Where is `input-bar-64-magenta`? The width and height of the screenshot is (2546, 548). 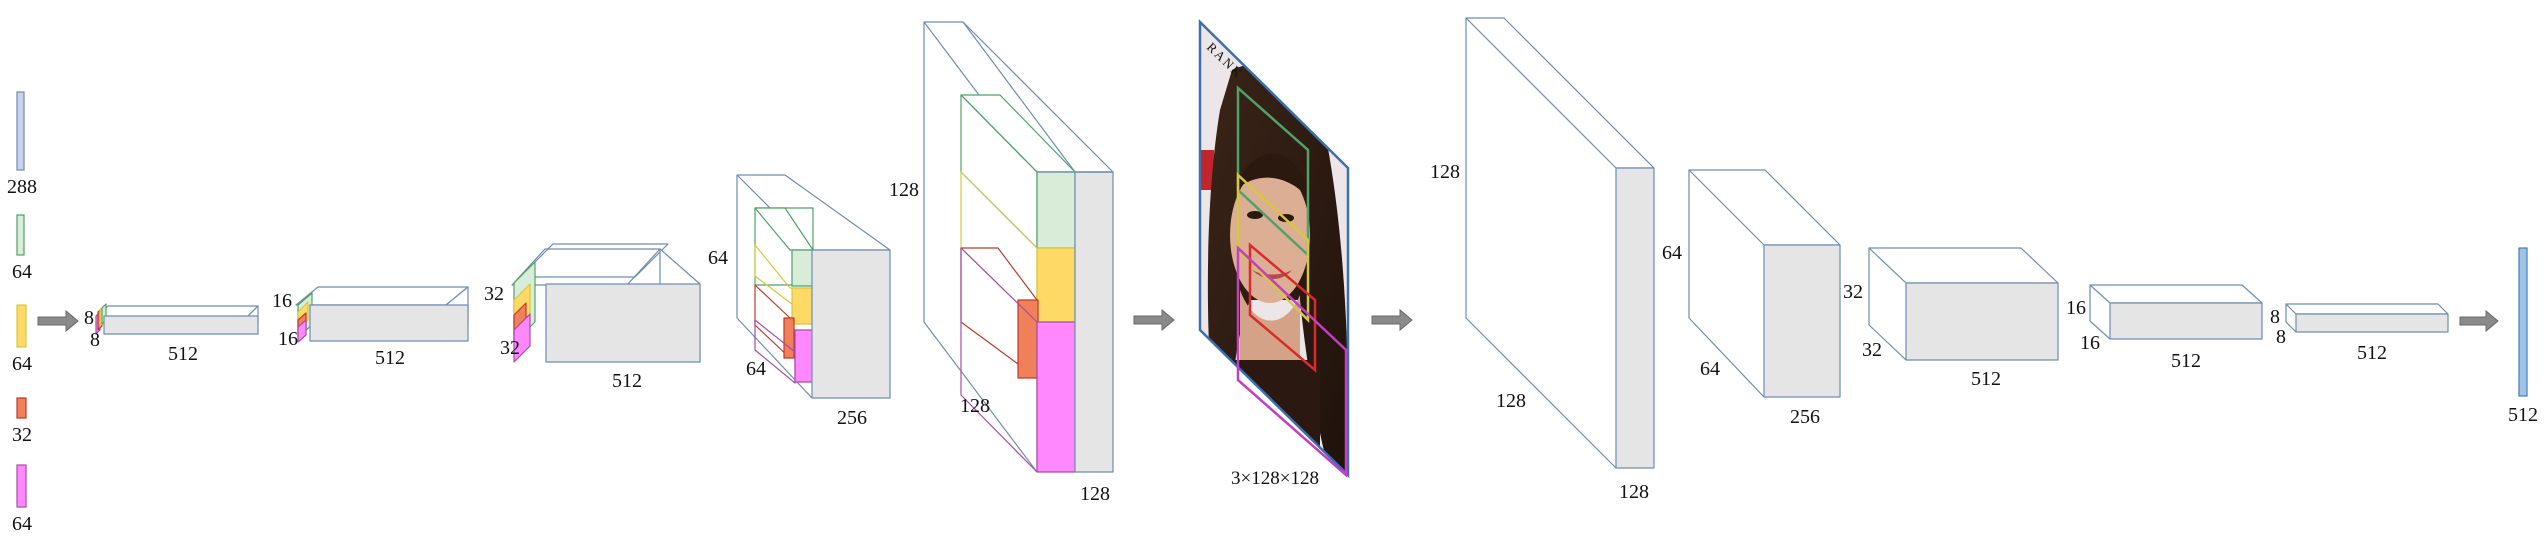
input-bar-64-magenta is located at coordinates (21, 486).